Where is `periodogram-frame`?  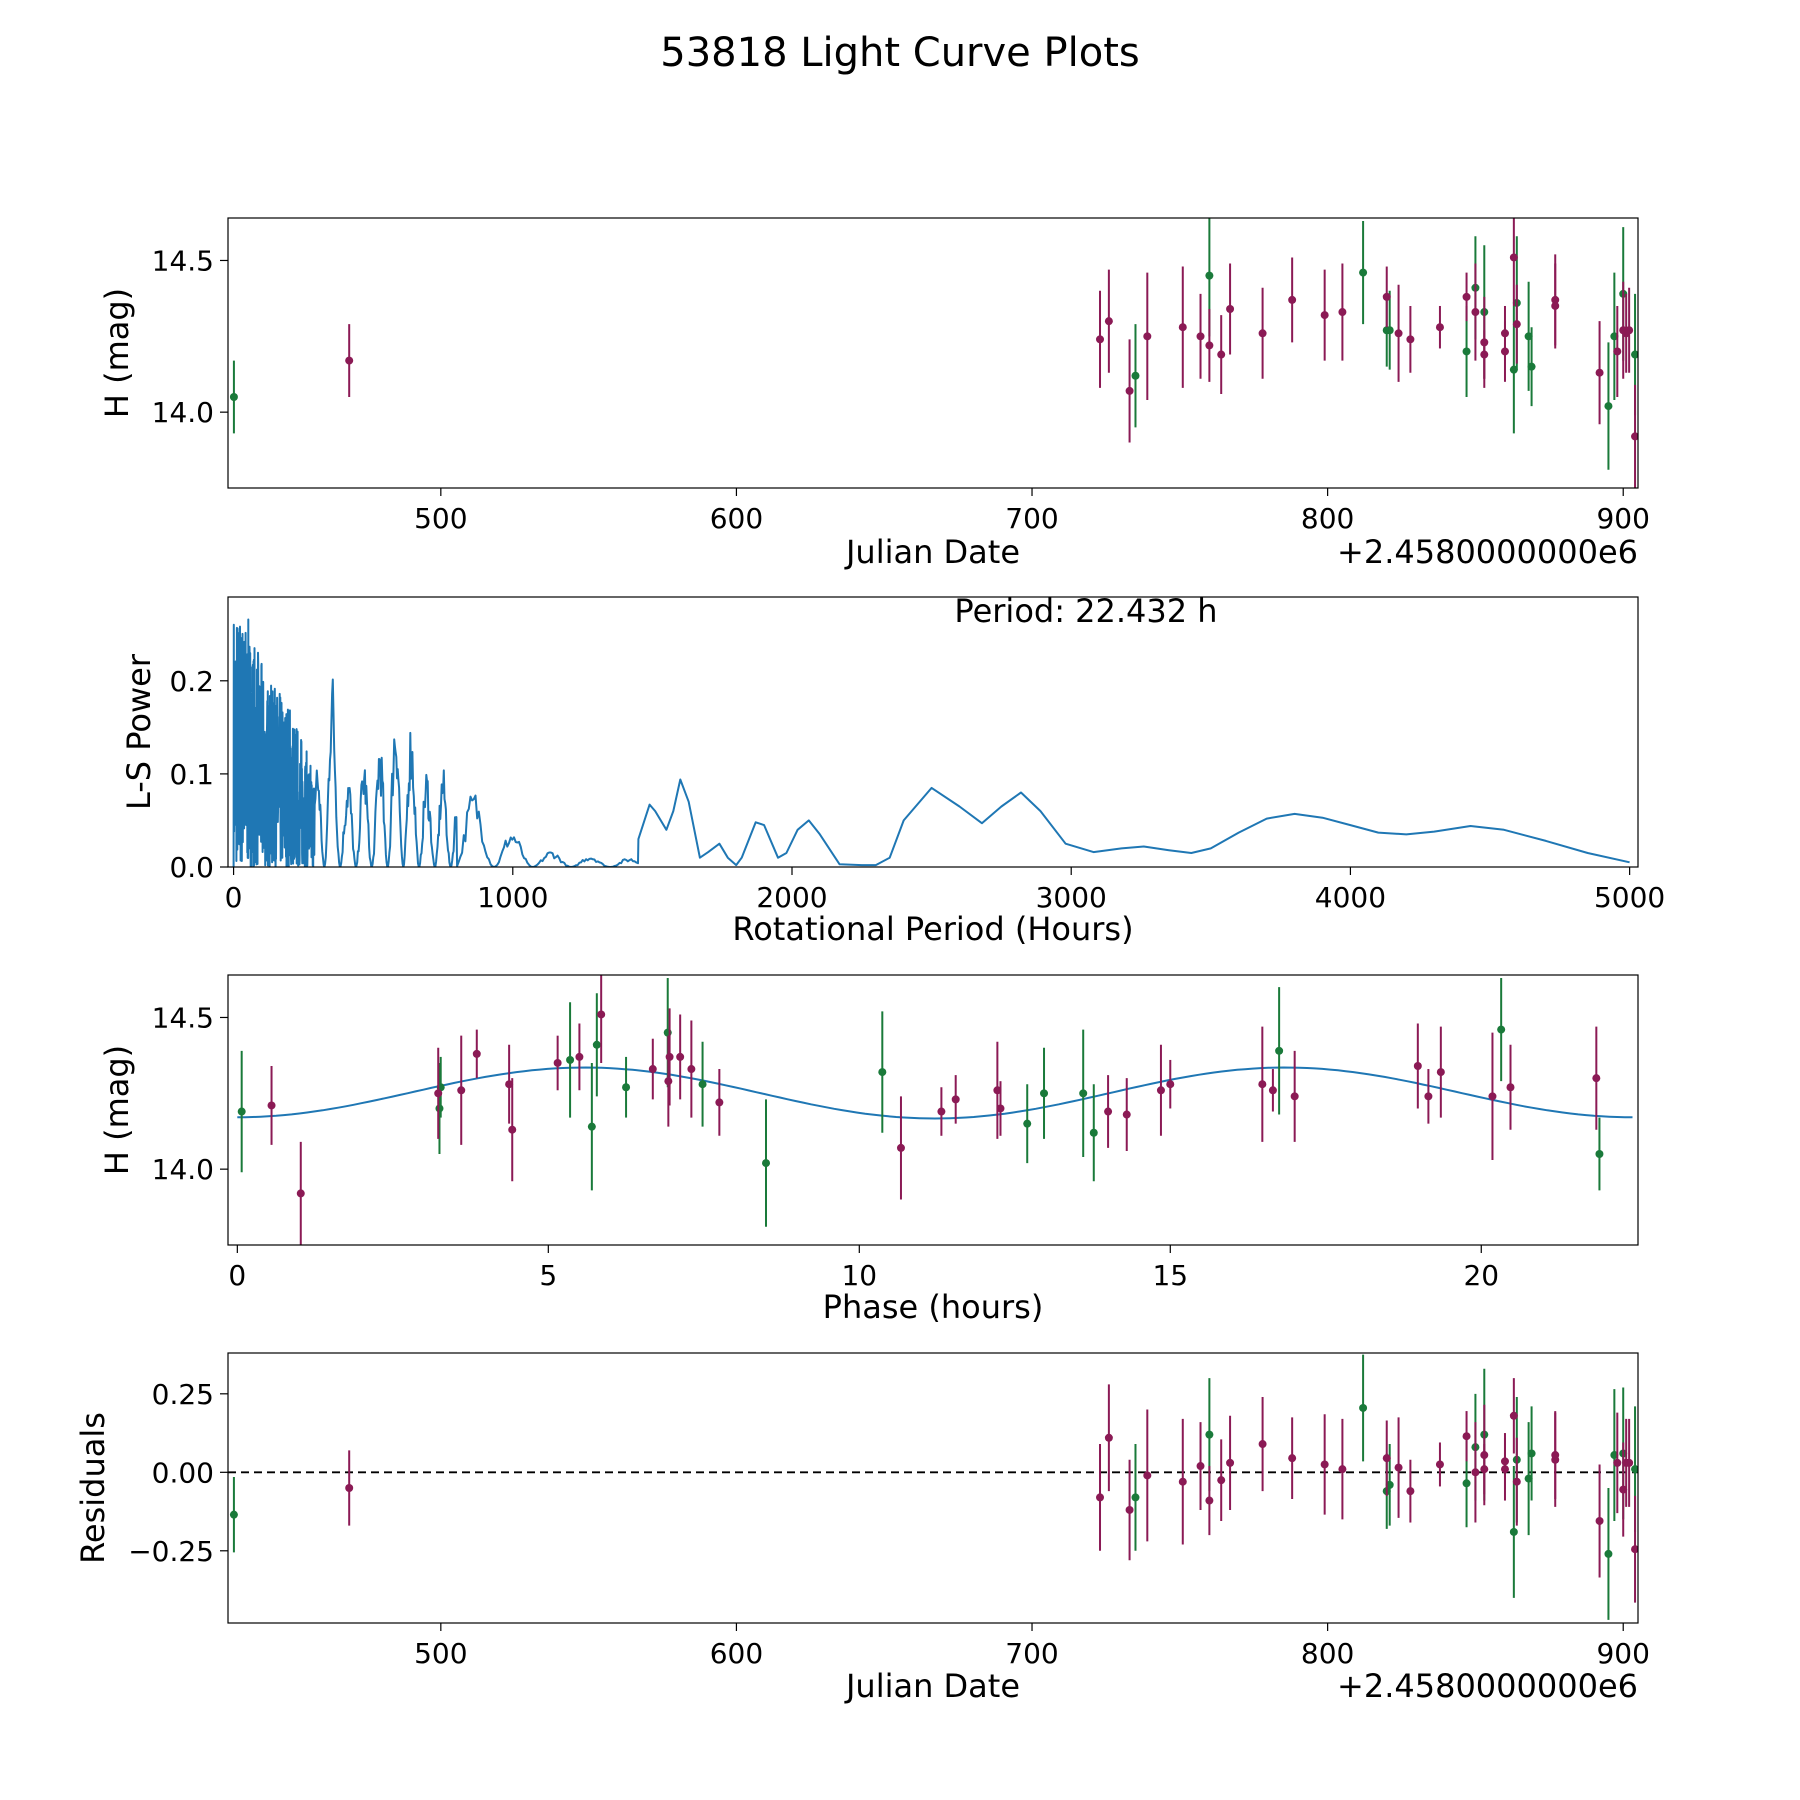
periodogram-frame is located at coordinates (933, 732).